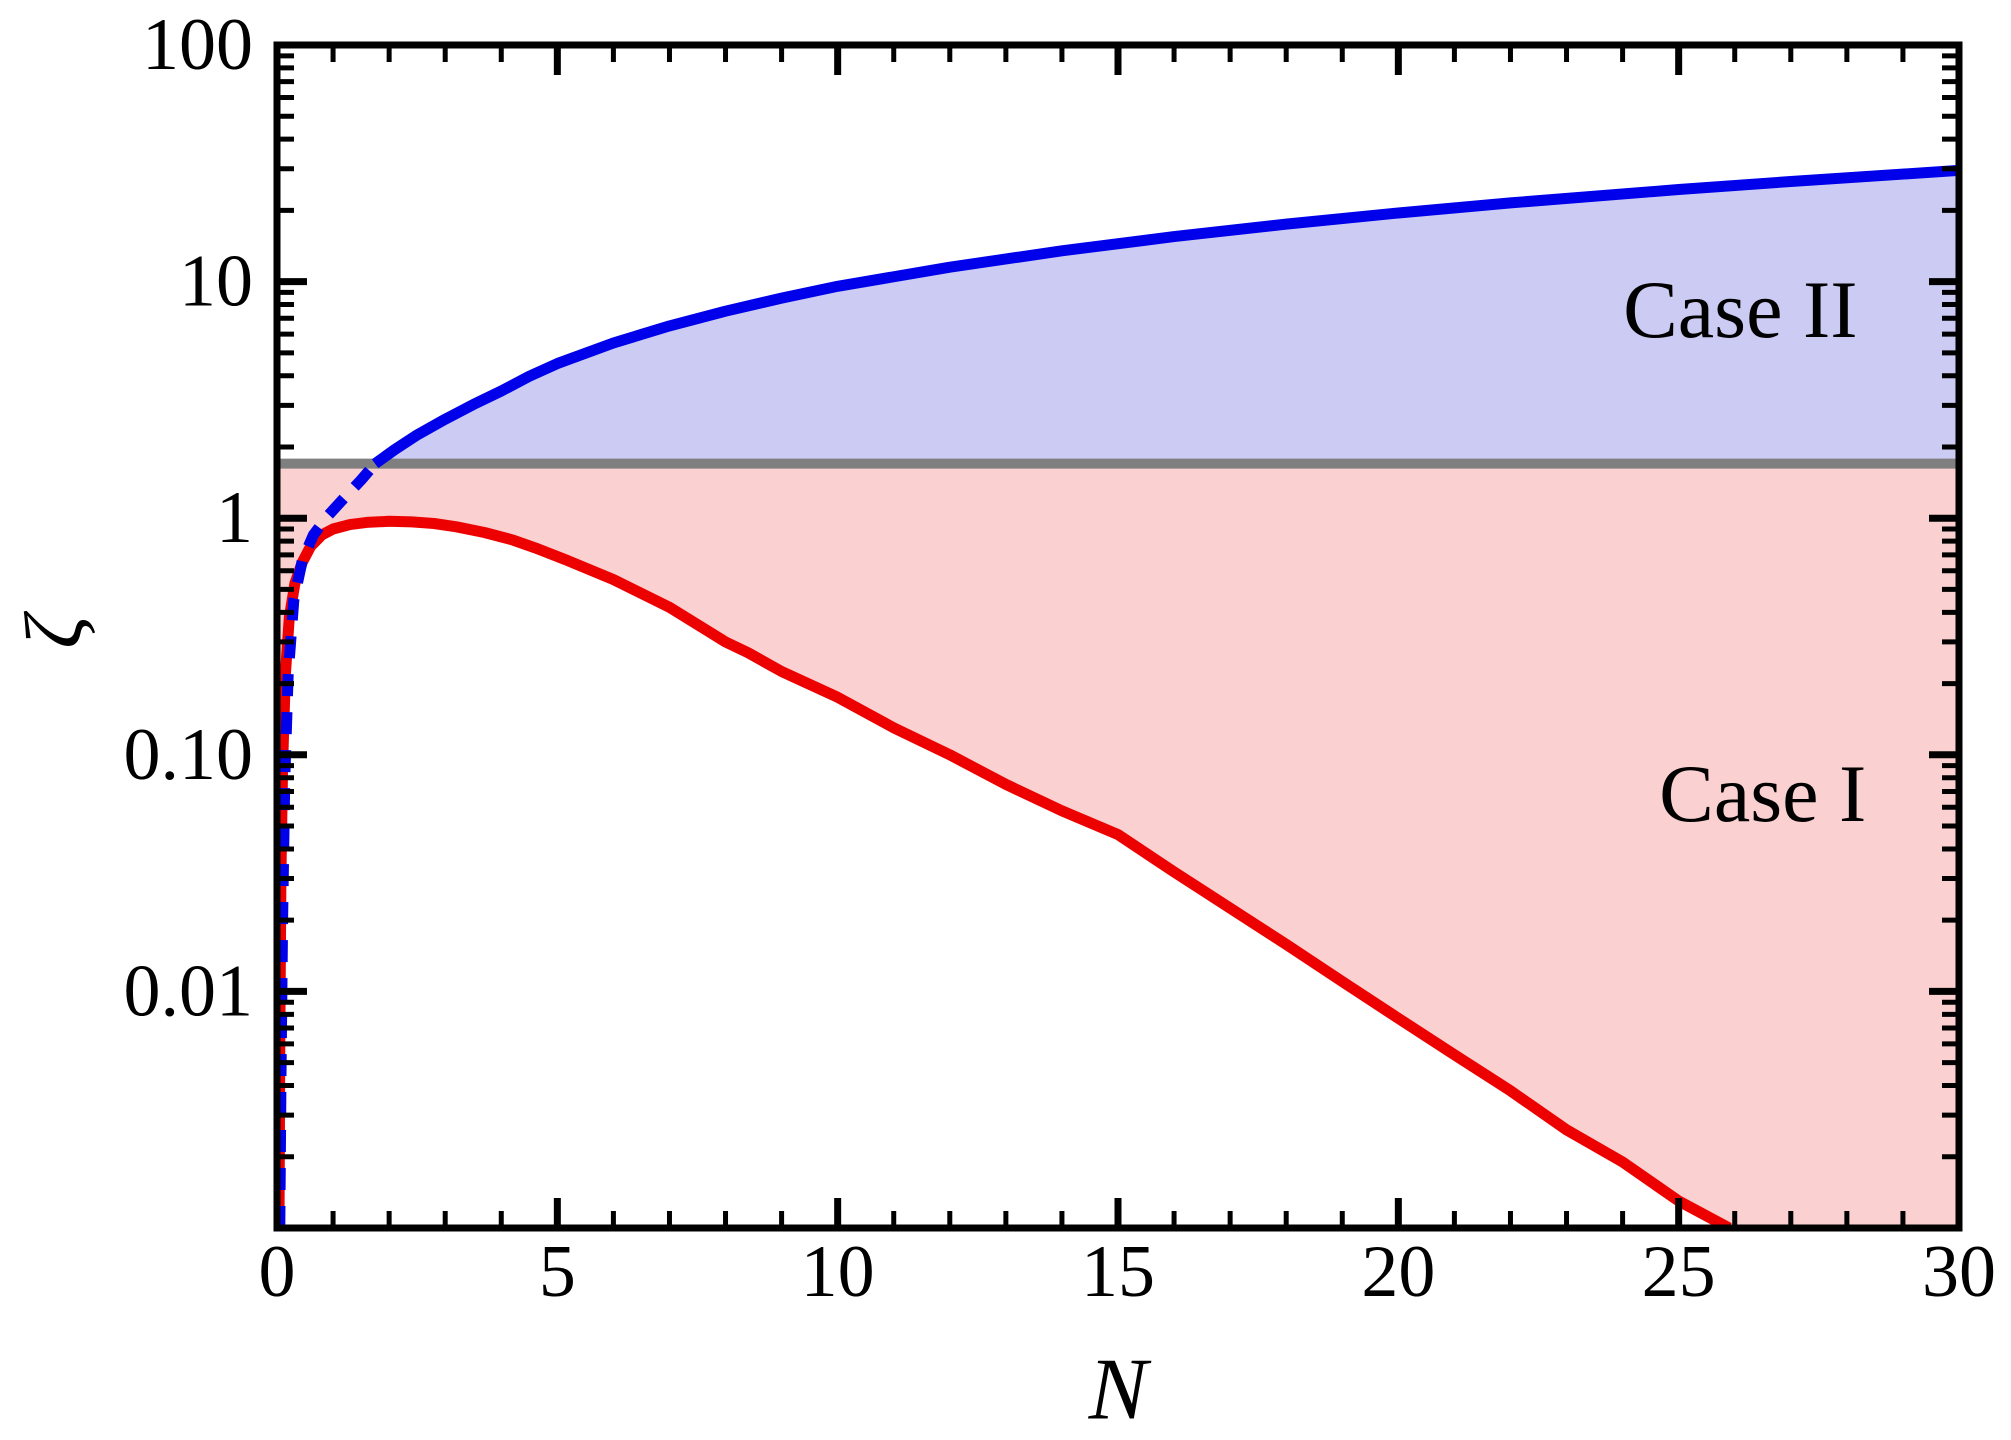  I want to click on y-tick-label: 10, so click(216, 282).